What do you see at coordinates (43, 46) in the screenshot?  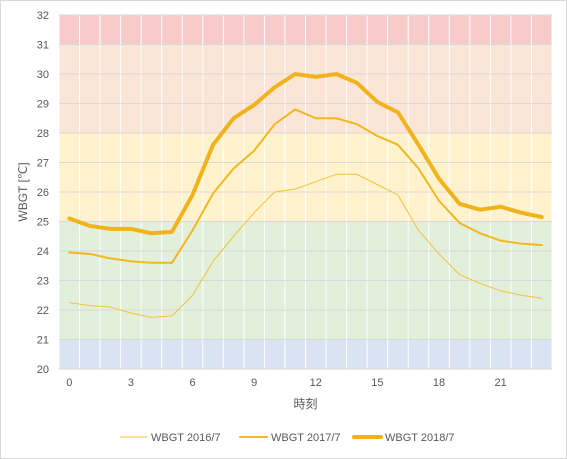 I see `y-tick-label: 31` at bounding box center [43, 46].